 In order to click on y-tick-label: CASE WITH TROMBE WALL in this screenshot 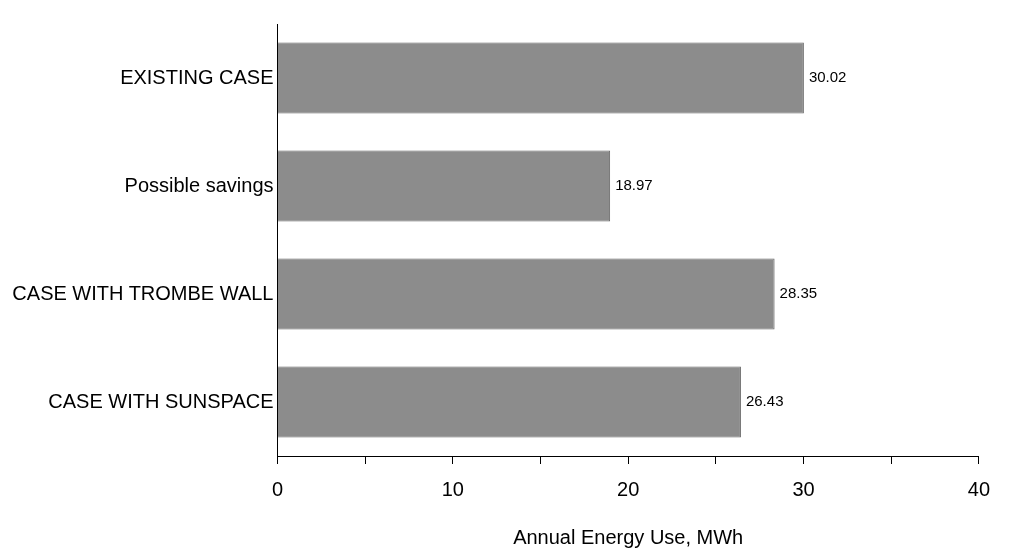, I will do `click(143, 292)`.